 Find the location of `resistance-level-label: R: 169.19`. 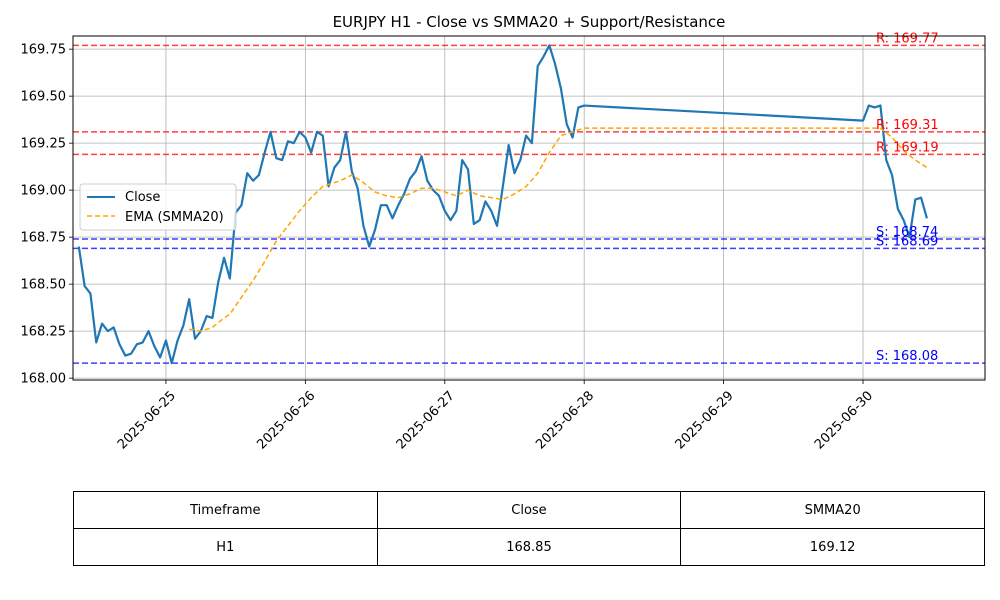

resistance-level-label: R: 169.19 is located at coordinates (907, 147).